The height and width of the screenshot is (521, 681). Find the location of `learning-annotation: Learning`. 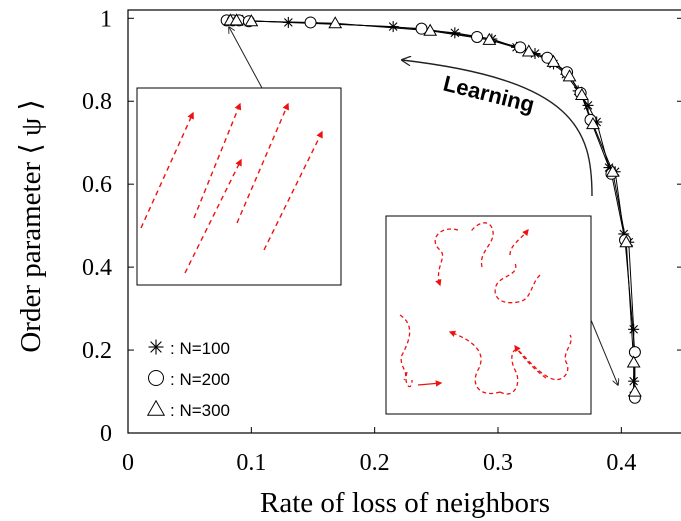

learning-annotation: Learning is located at coordinates (489, 94).